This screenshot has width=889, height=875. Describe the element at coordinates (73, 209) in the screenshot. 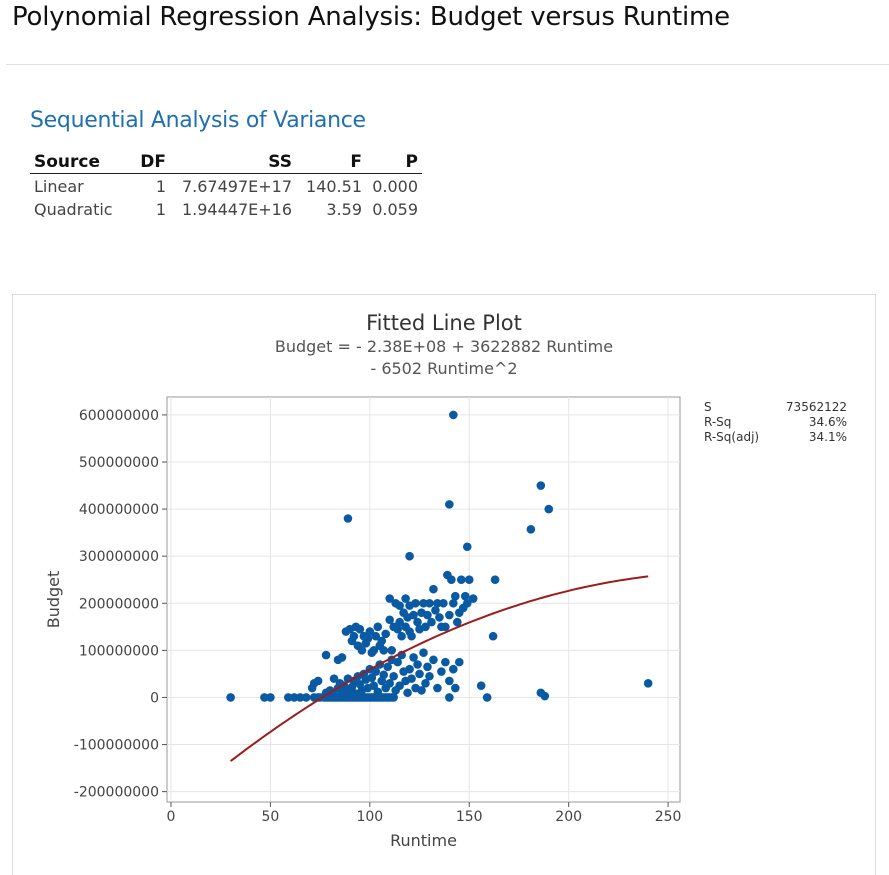

I see `cell-source: Quadratic` at that location.